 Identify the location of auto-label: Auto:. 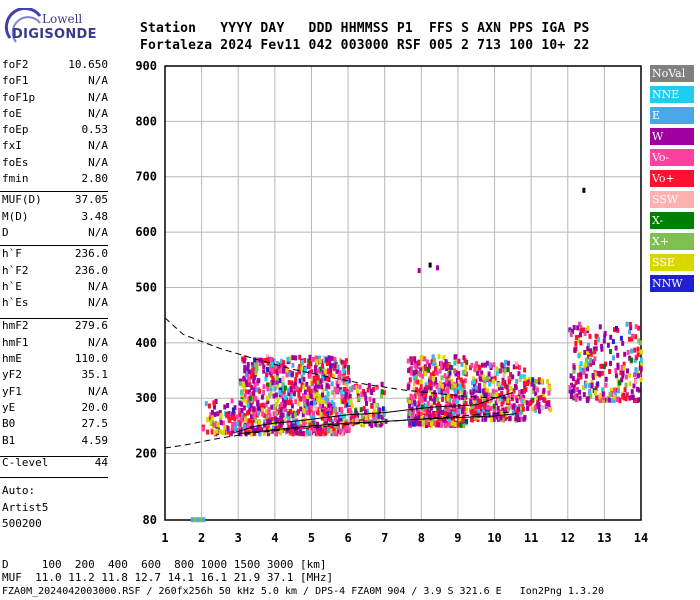
(19, 490).